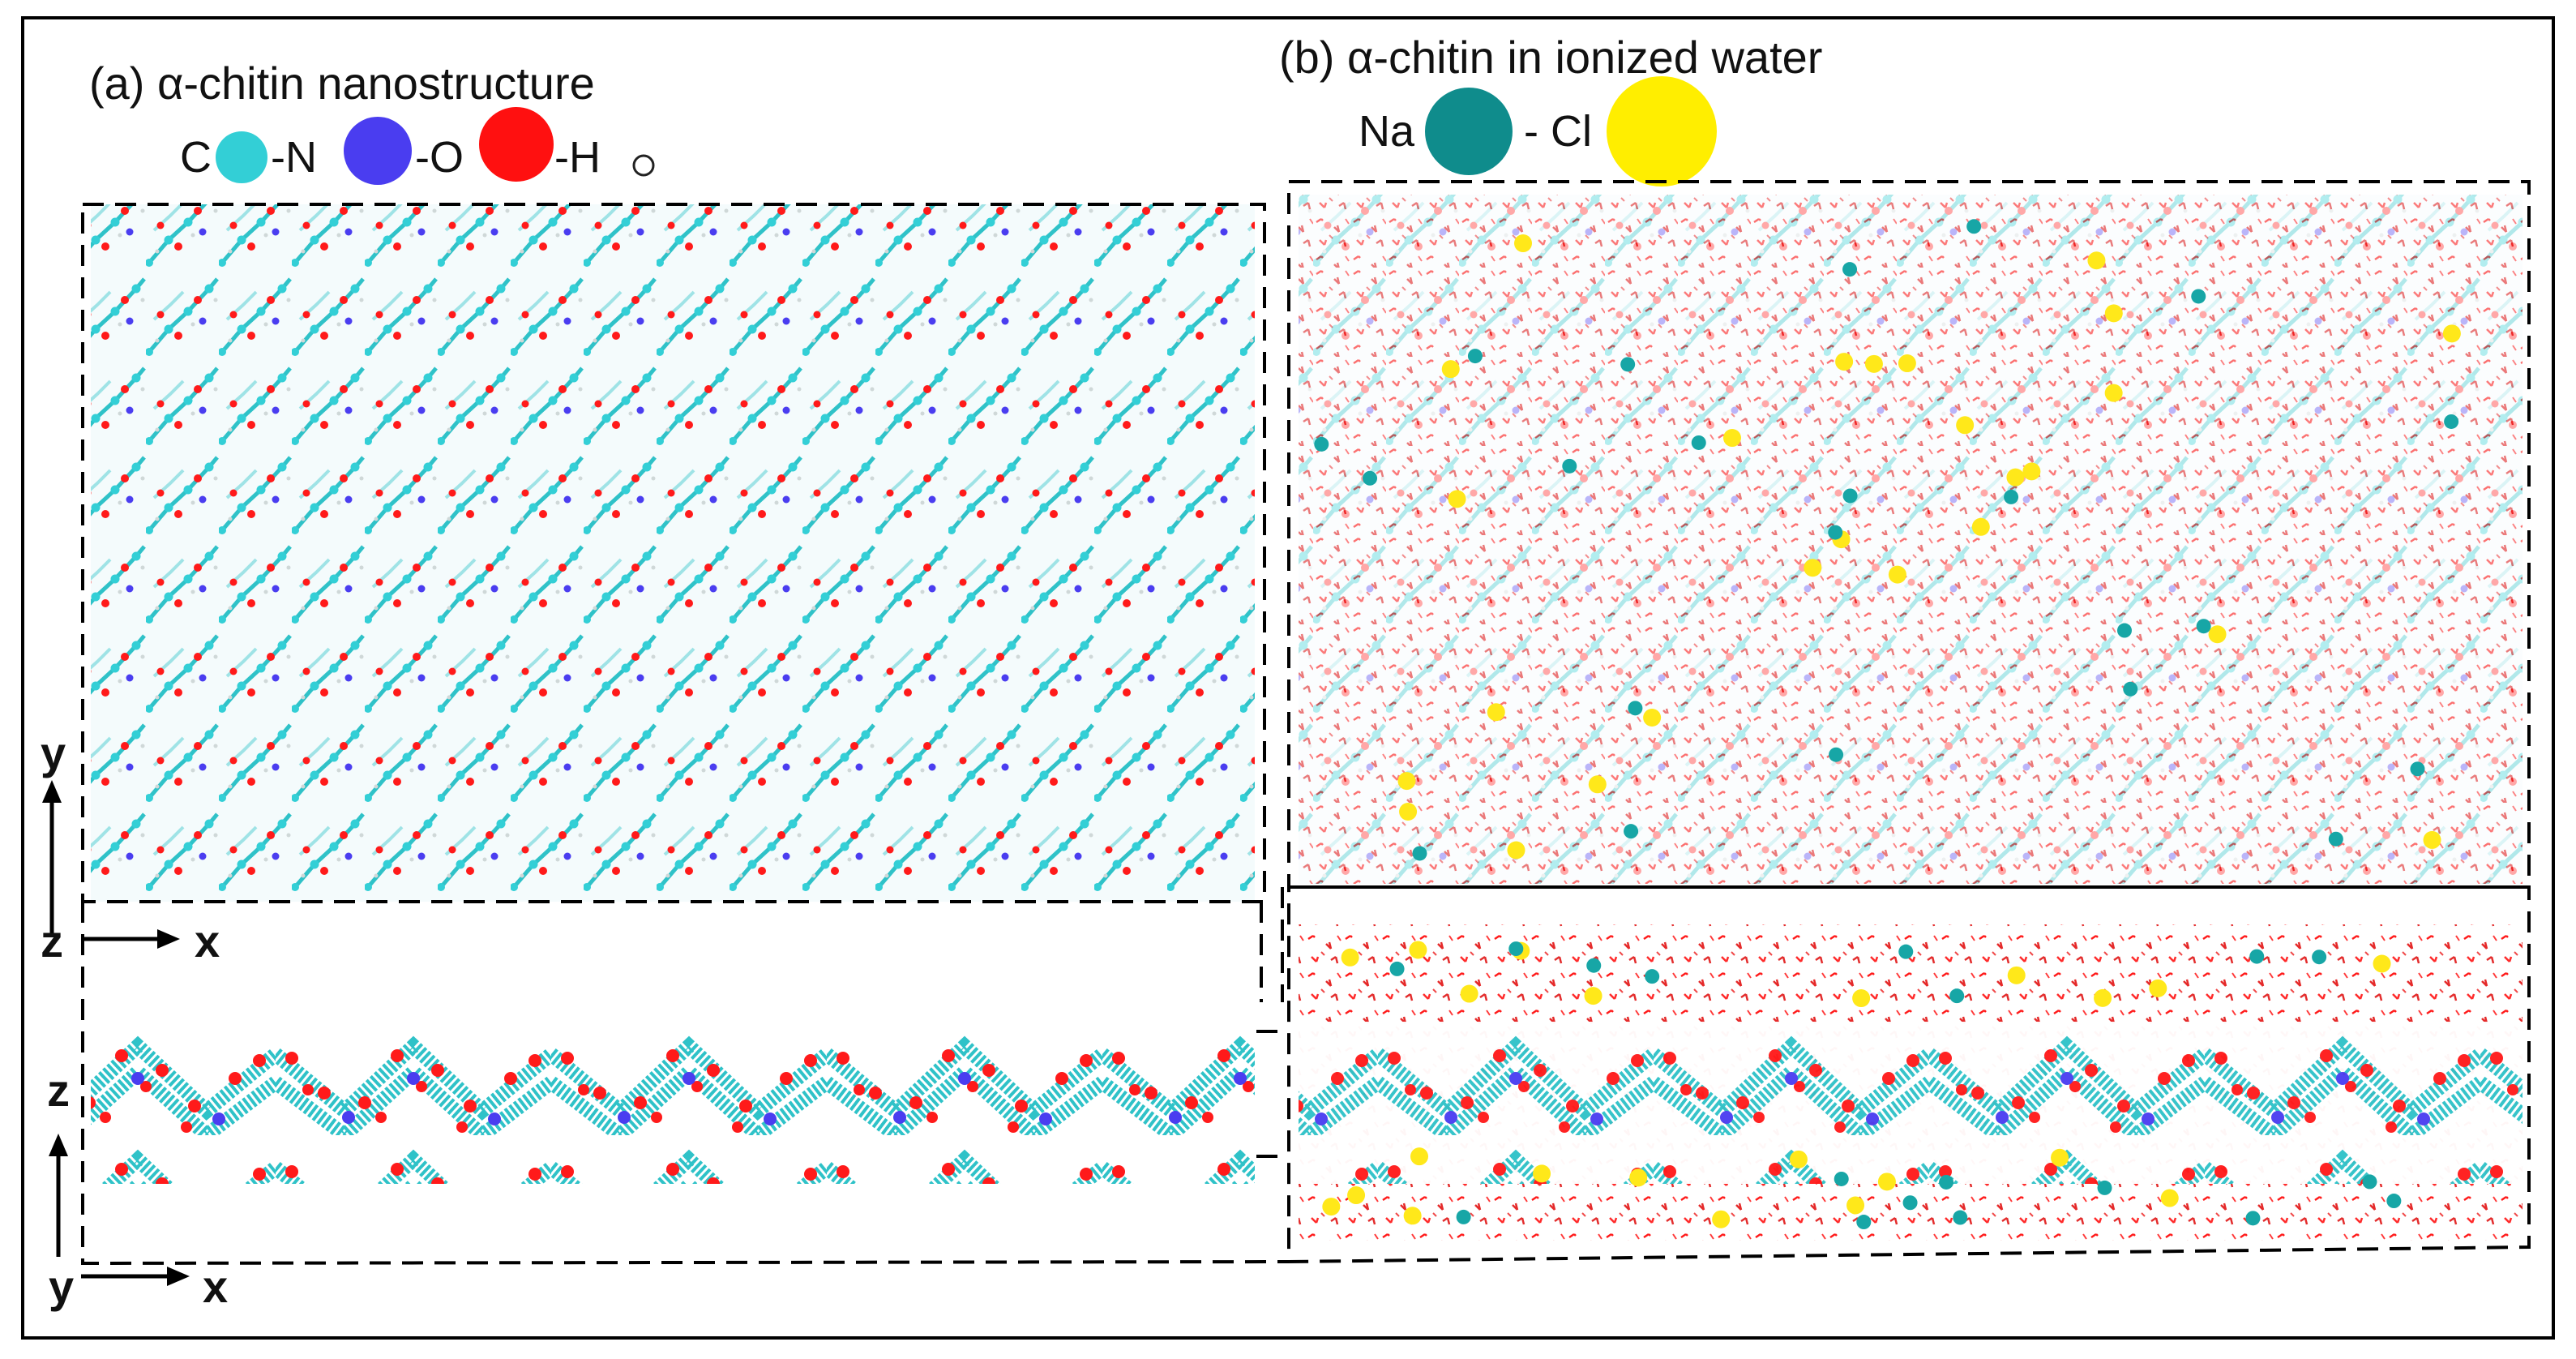  Describe the element at coordinates (643, 165) in the screenshot. I see `hydrogen-atom-swatch` at that location.